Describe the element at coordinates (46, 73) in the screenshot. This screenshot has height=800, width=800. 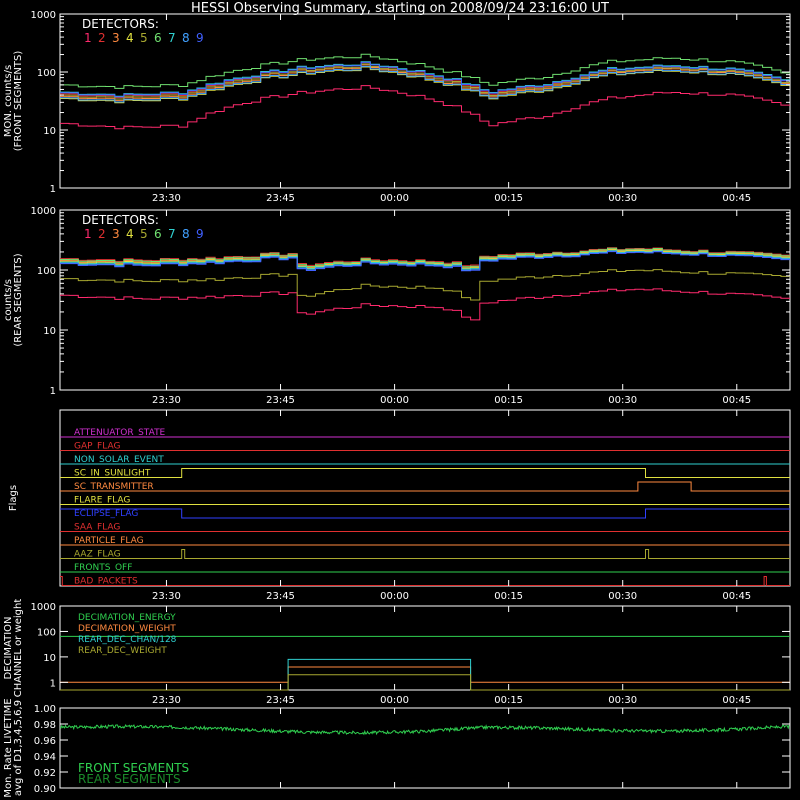
I see `front-panel-ytick-label: 100` at that location.